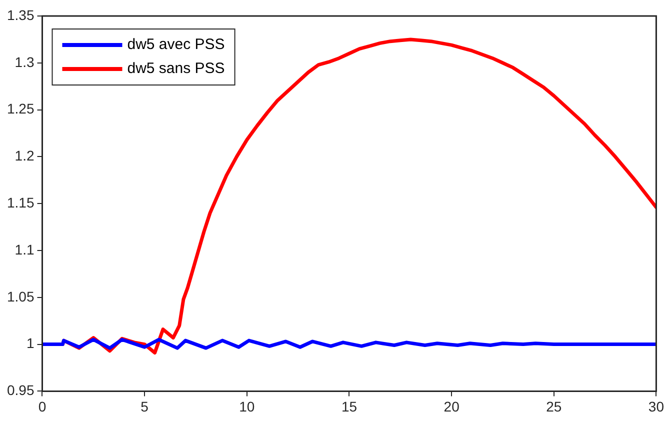  I want to click on x-tick-label: 30, so click(656, 406).